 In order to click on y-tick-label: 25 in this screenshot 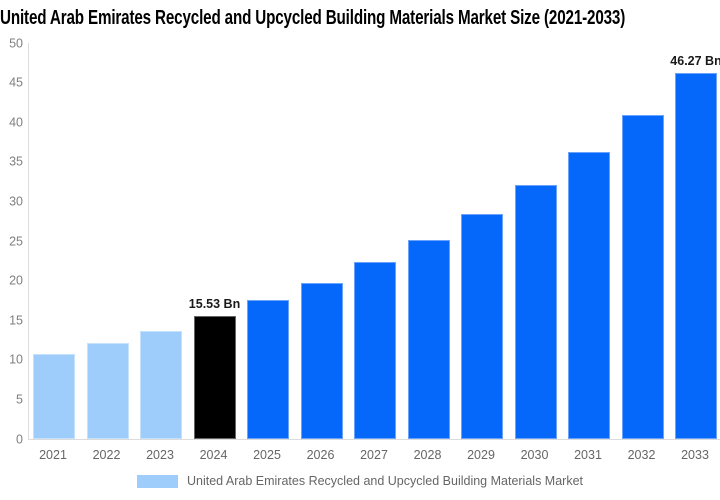, I will do `click(16, 240)`.